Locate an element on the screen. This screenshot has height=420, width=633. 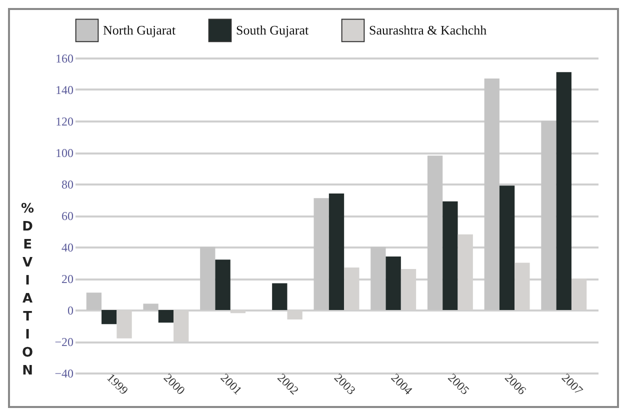
text: % DEVIATION is located at coordinates (27, 290).